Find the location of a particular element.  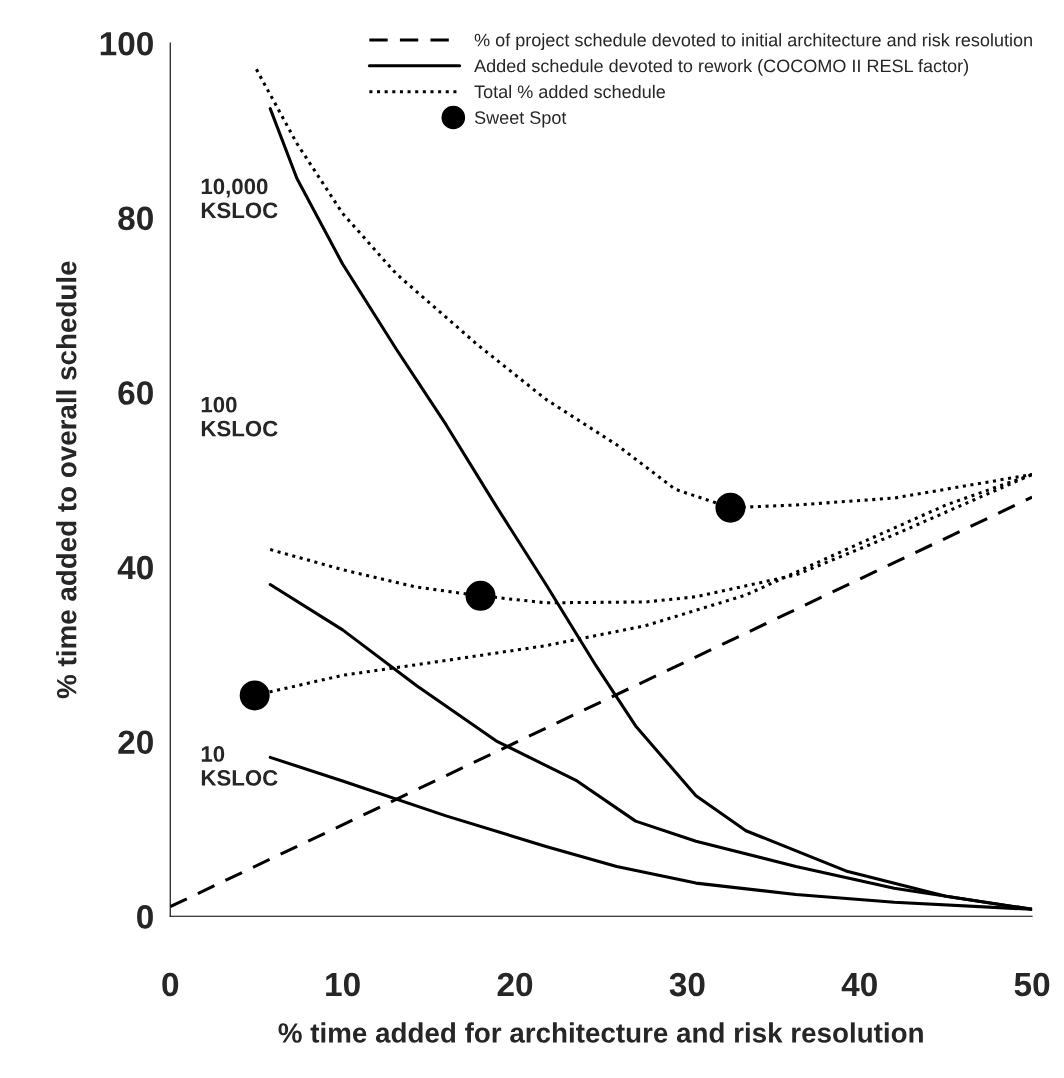

annotation: 10 KSLOC is located at coordinates (239, 766).